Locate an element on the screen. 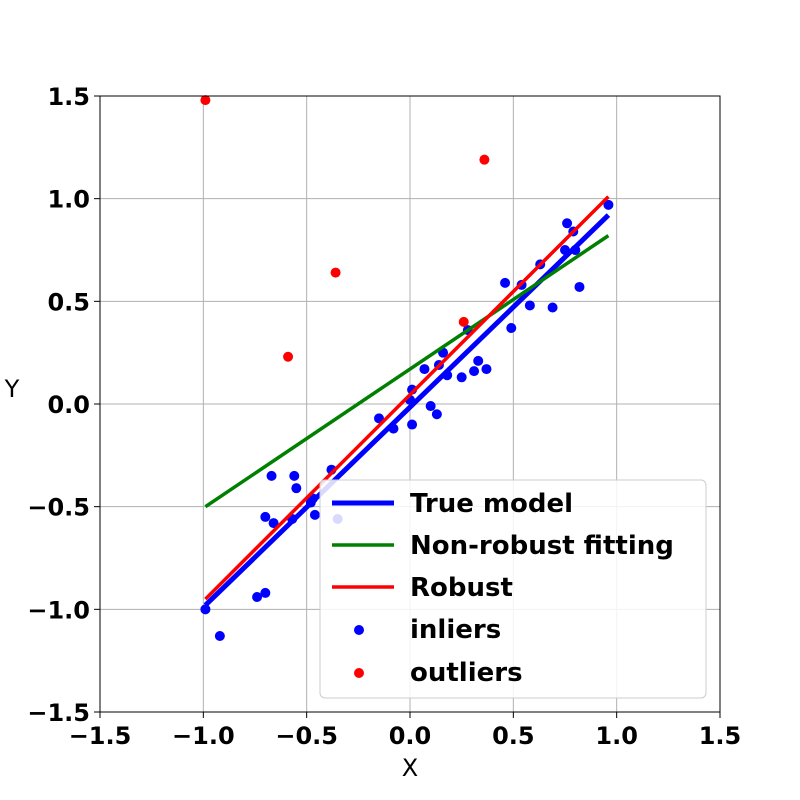  legend-label-non-robust: Non-robust fitting is located at coordinates (542, 546).